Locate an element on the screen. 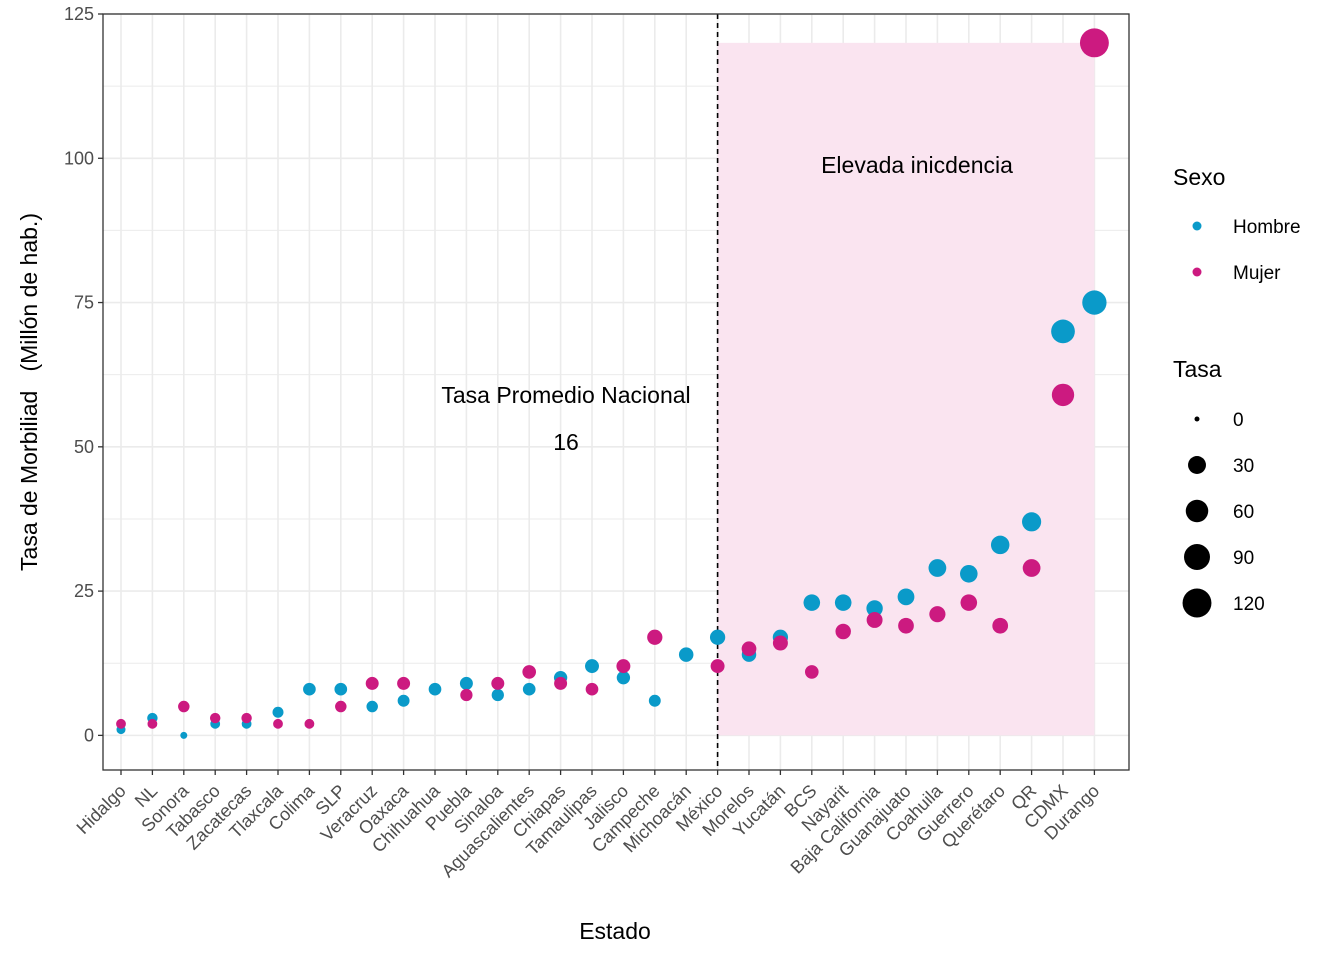 Image resolution: width=1344 pixels, height=965 pixels. legend-color-title: Sexo is located at coordinates (1199, 177).